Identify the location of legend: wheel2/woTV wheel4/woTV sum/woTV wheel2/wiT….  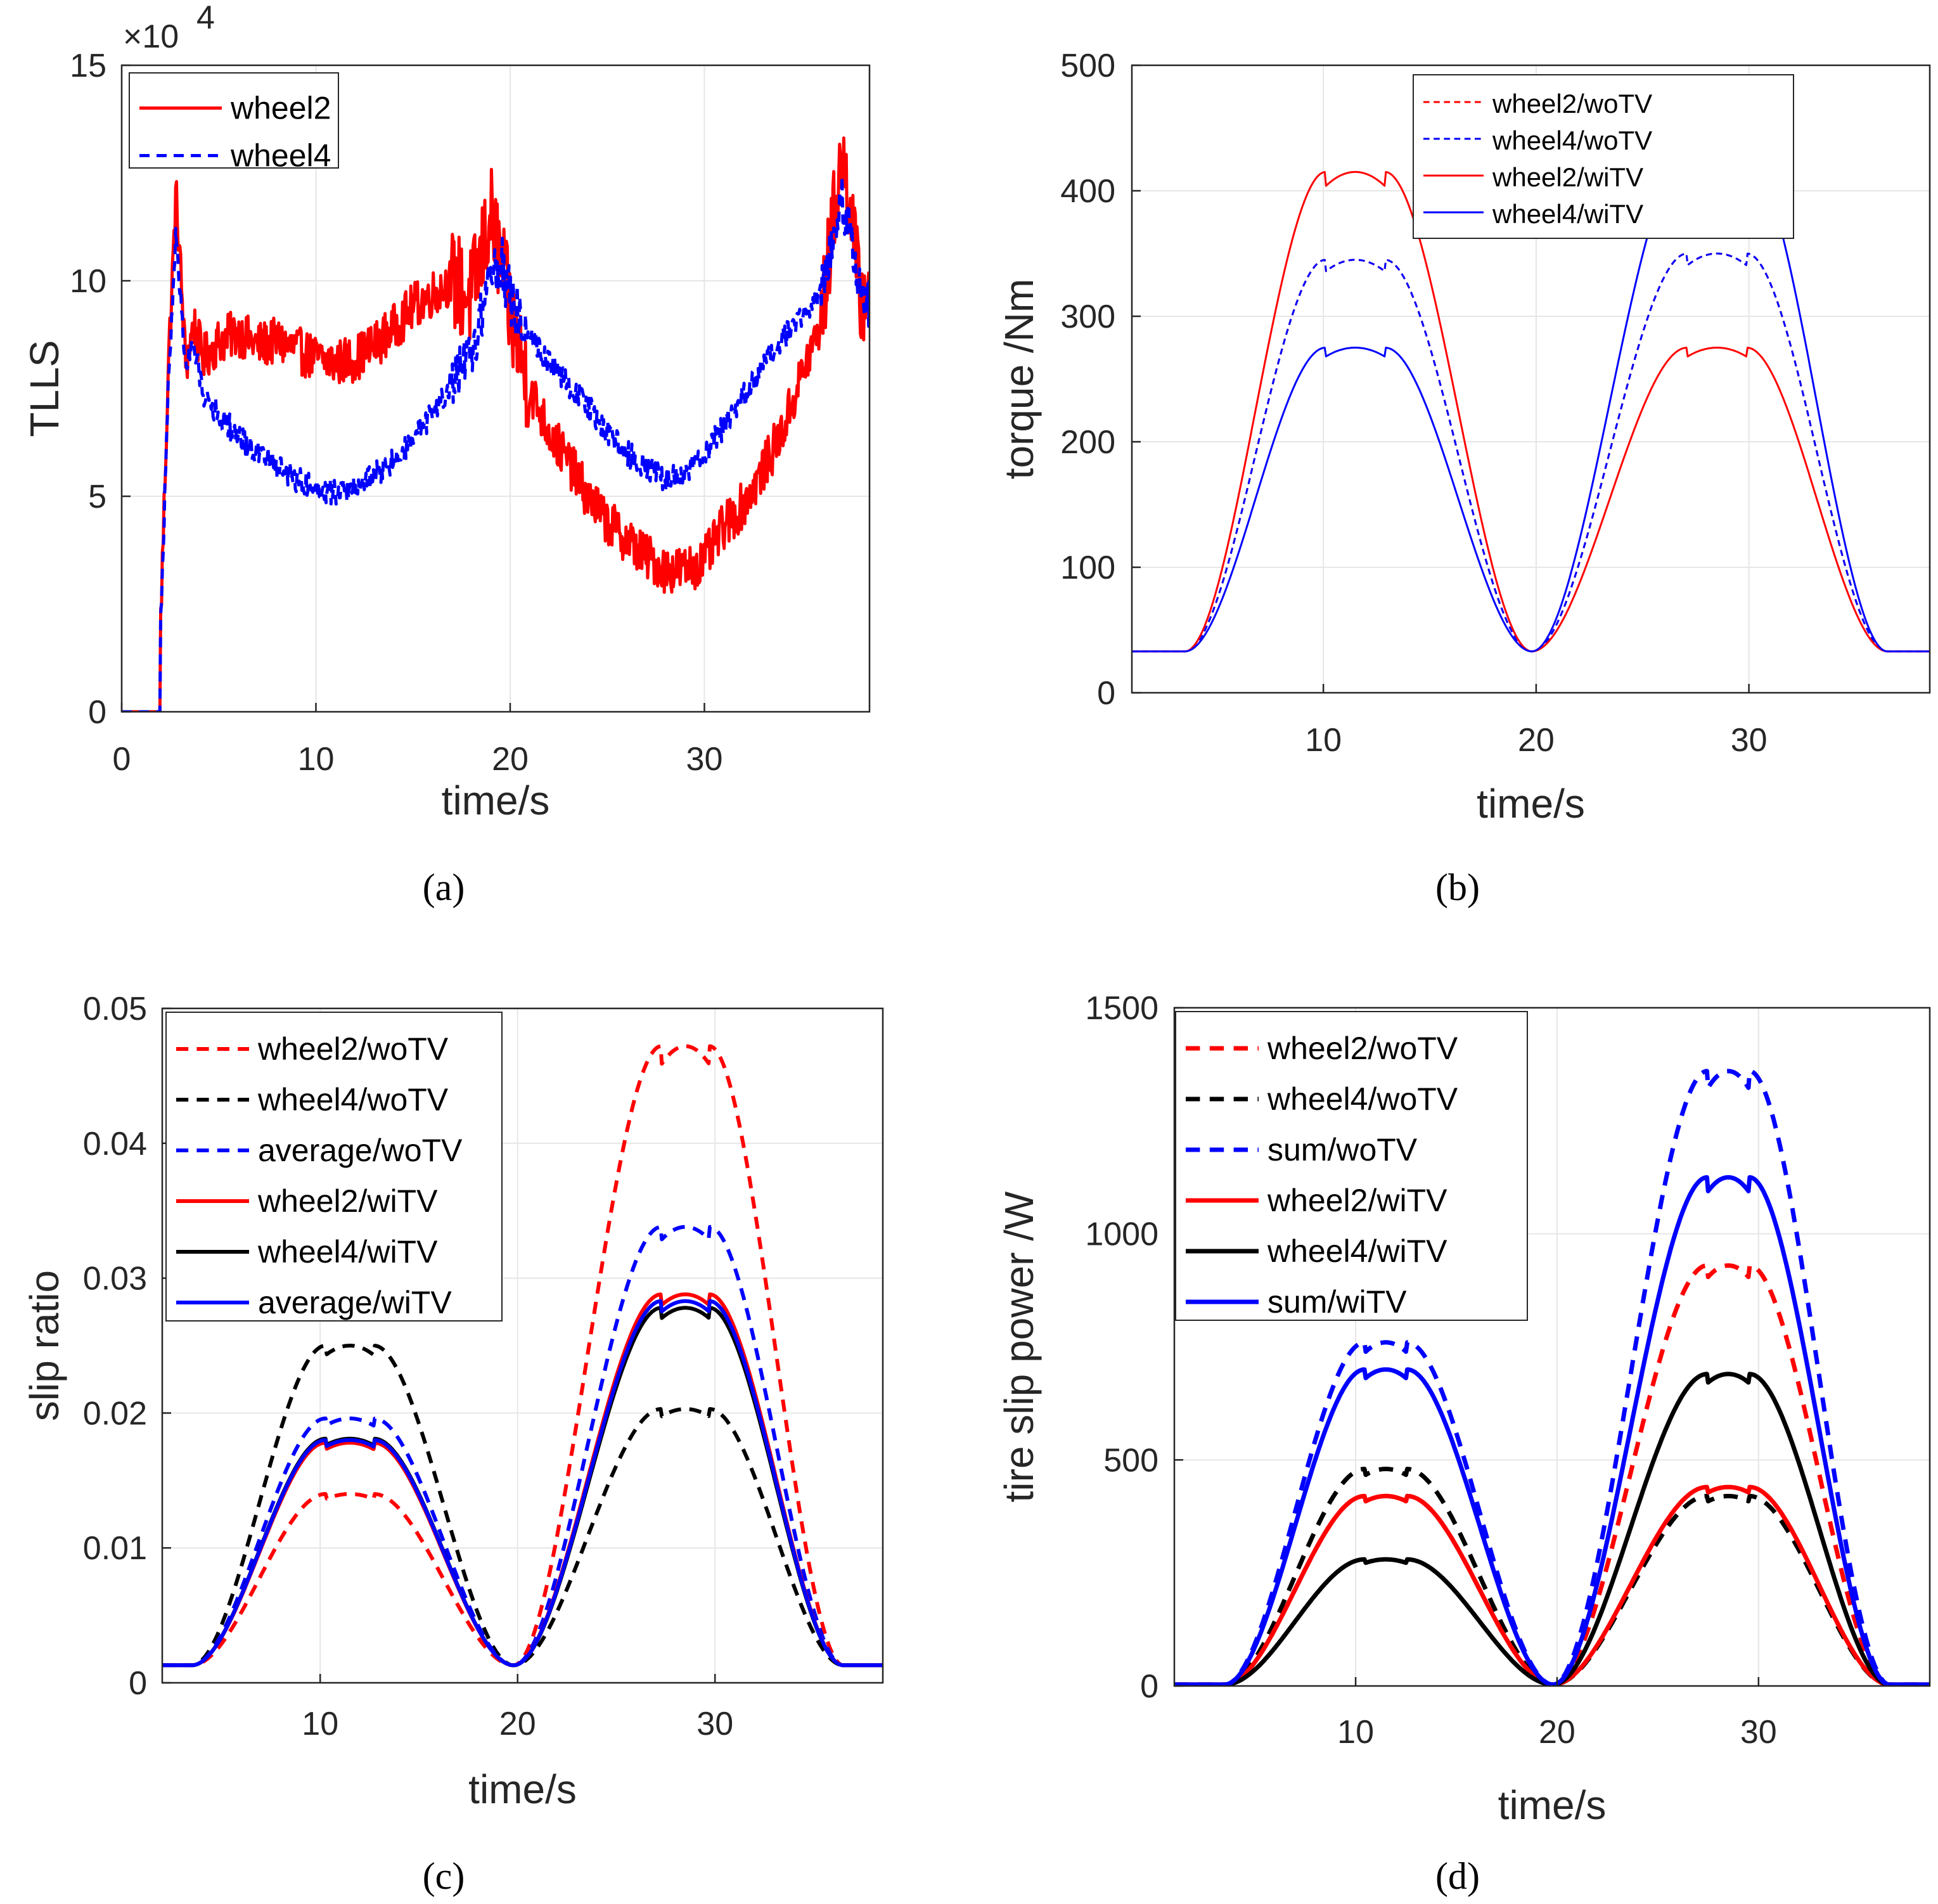
(1352, 1166).